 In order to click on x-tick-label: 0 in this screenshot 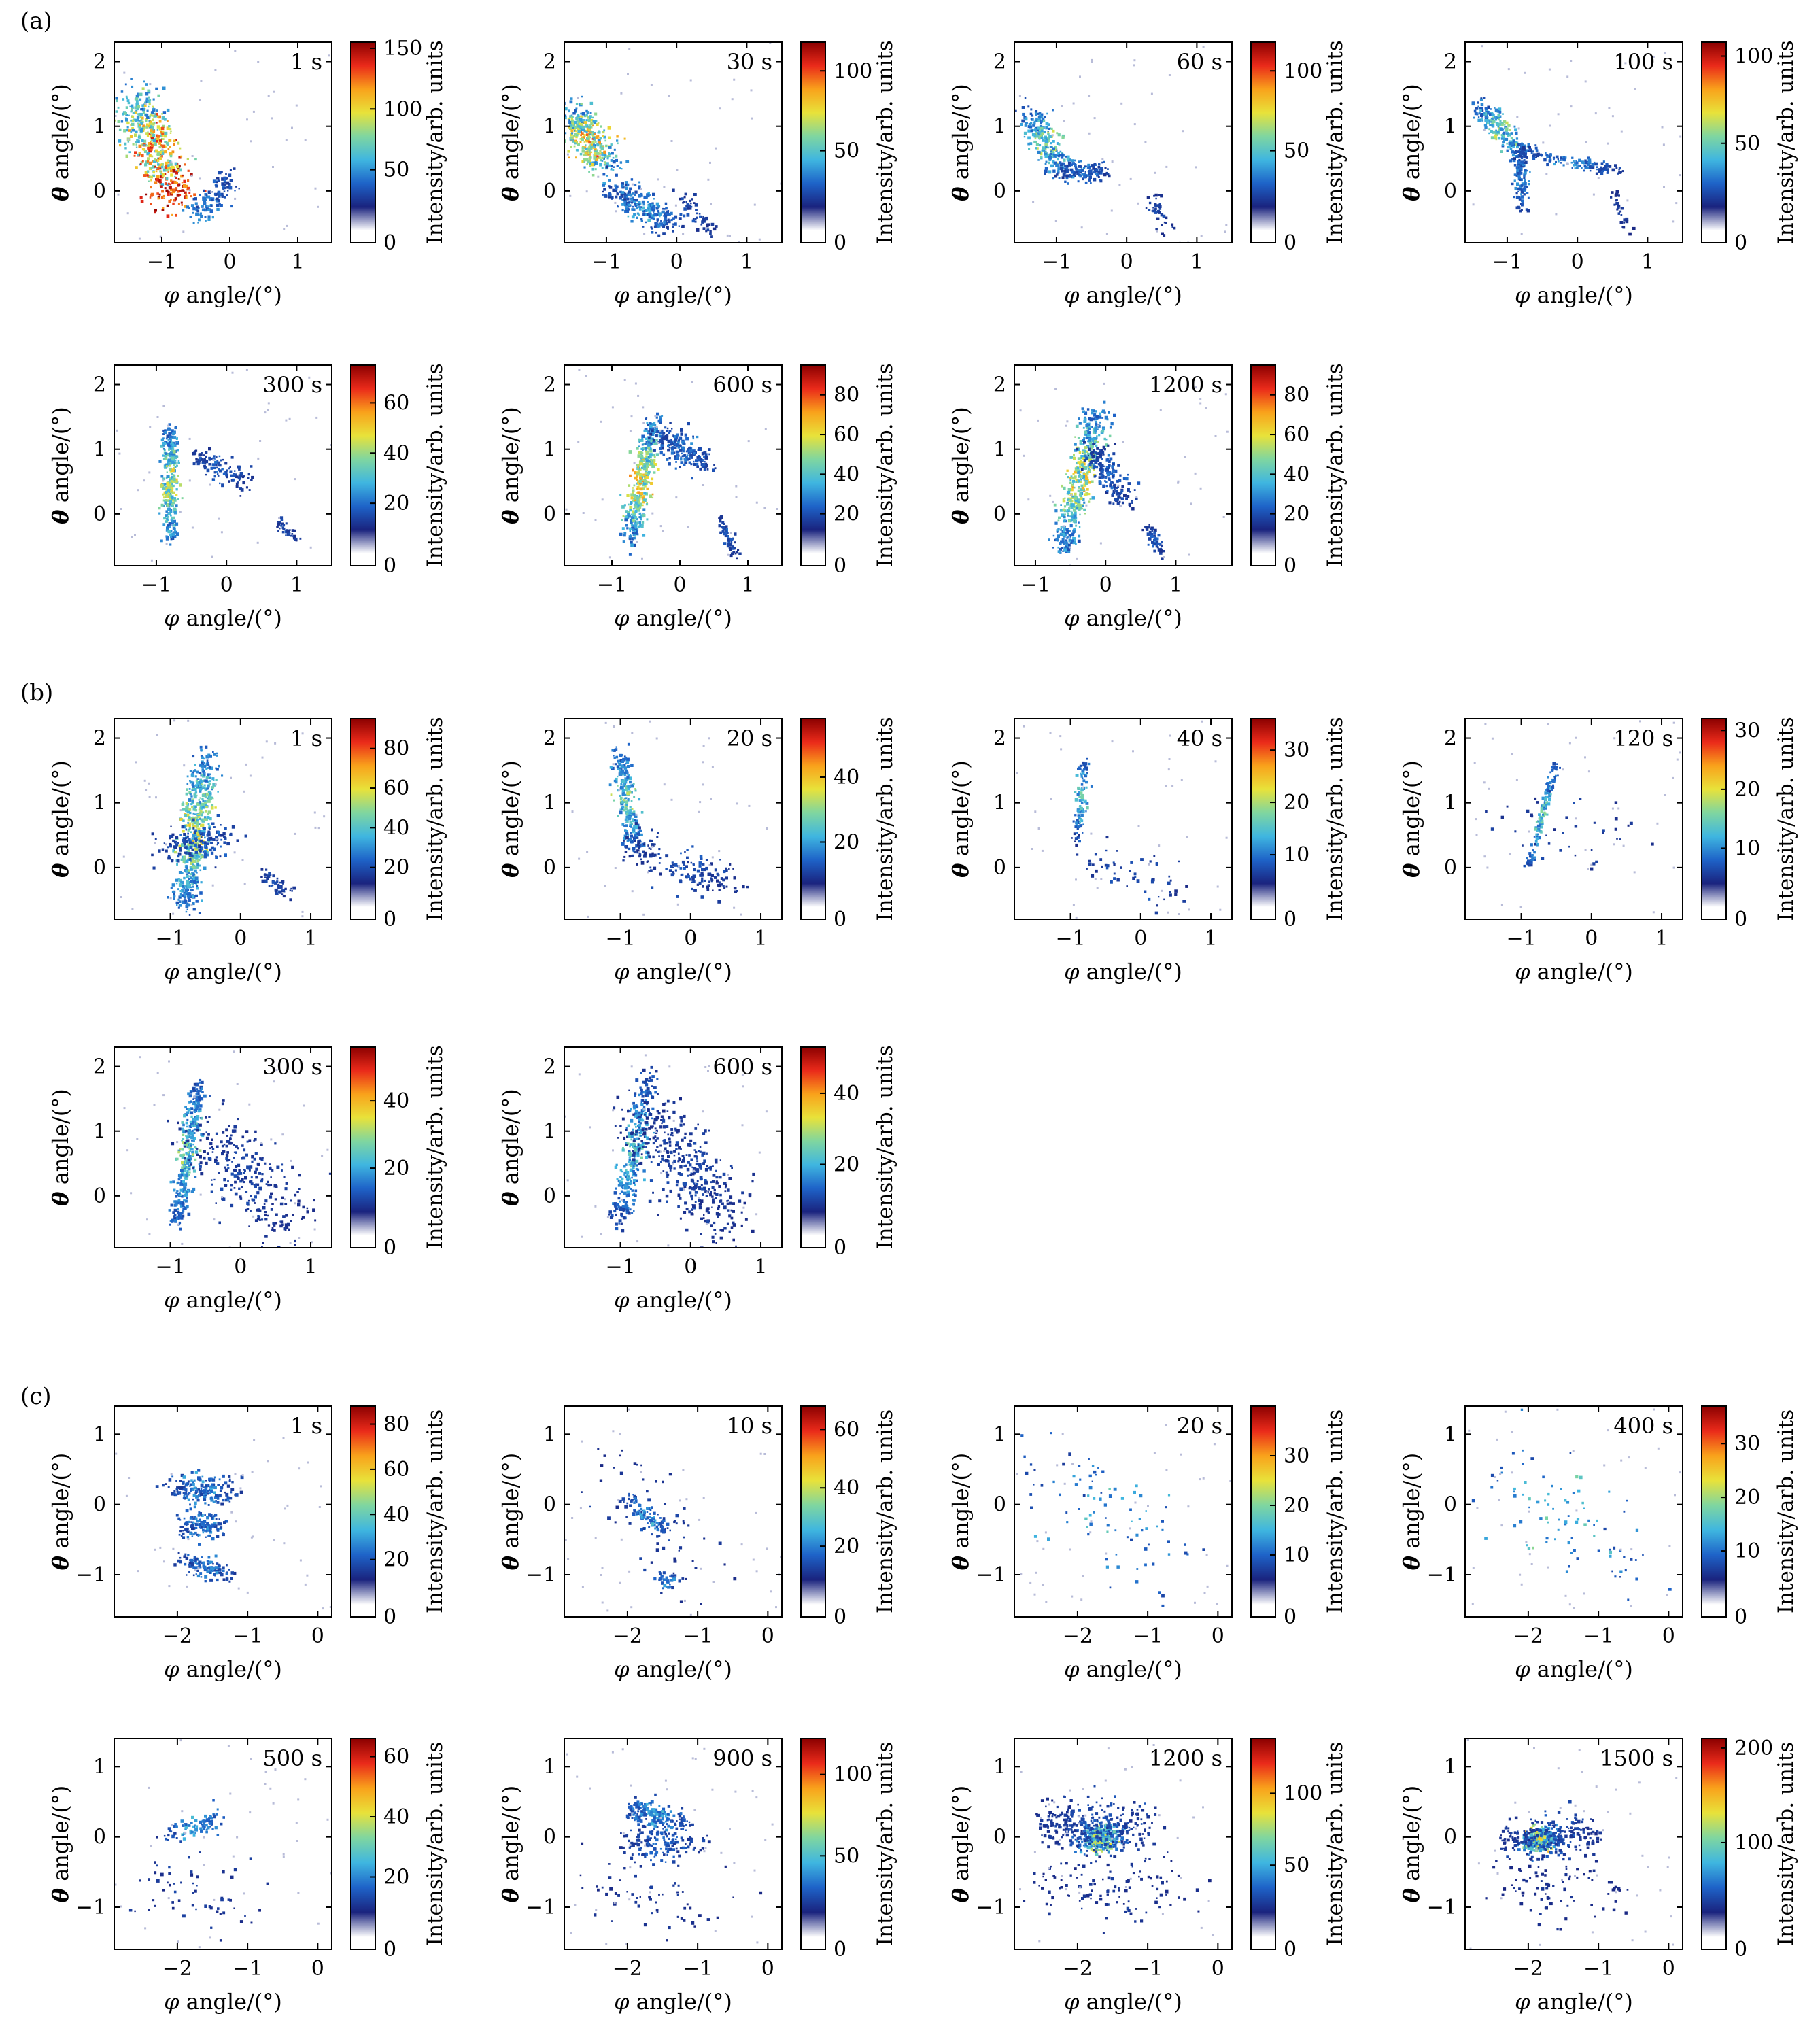, I will do `click(679, 585)`.